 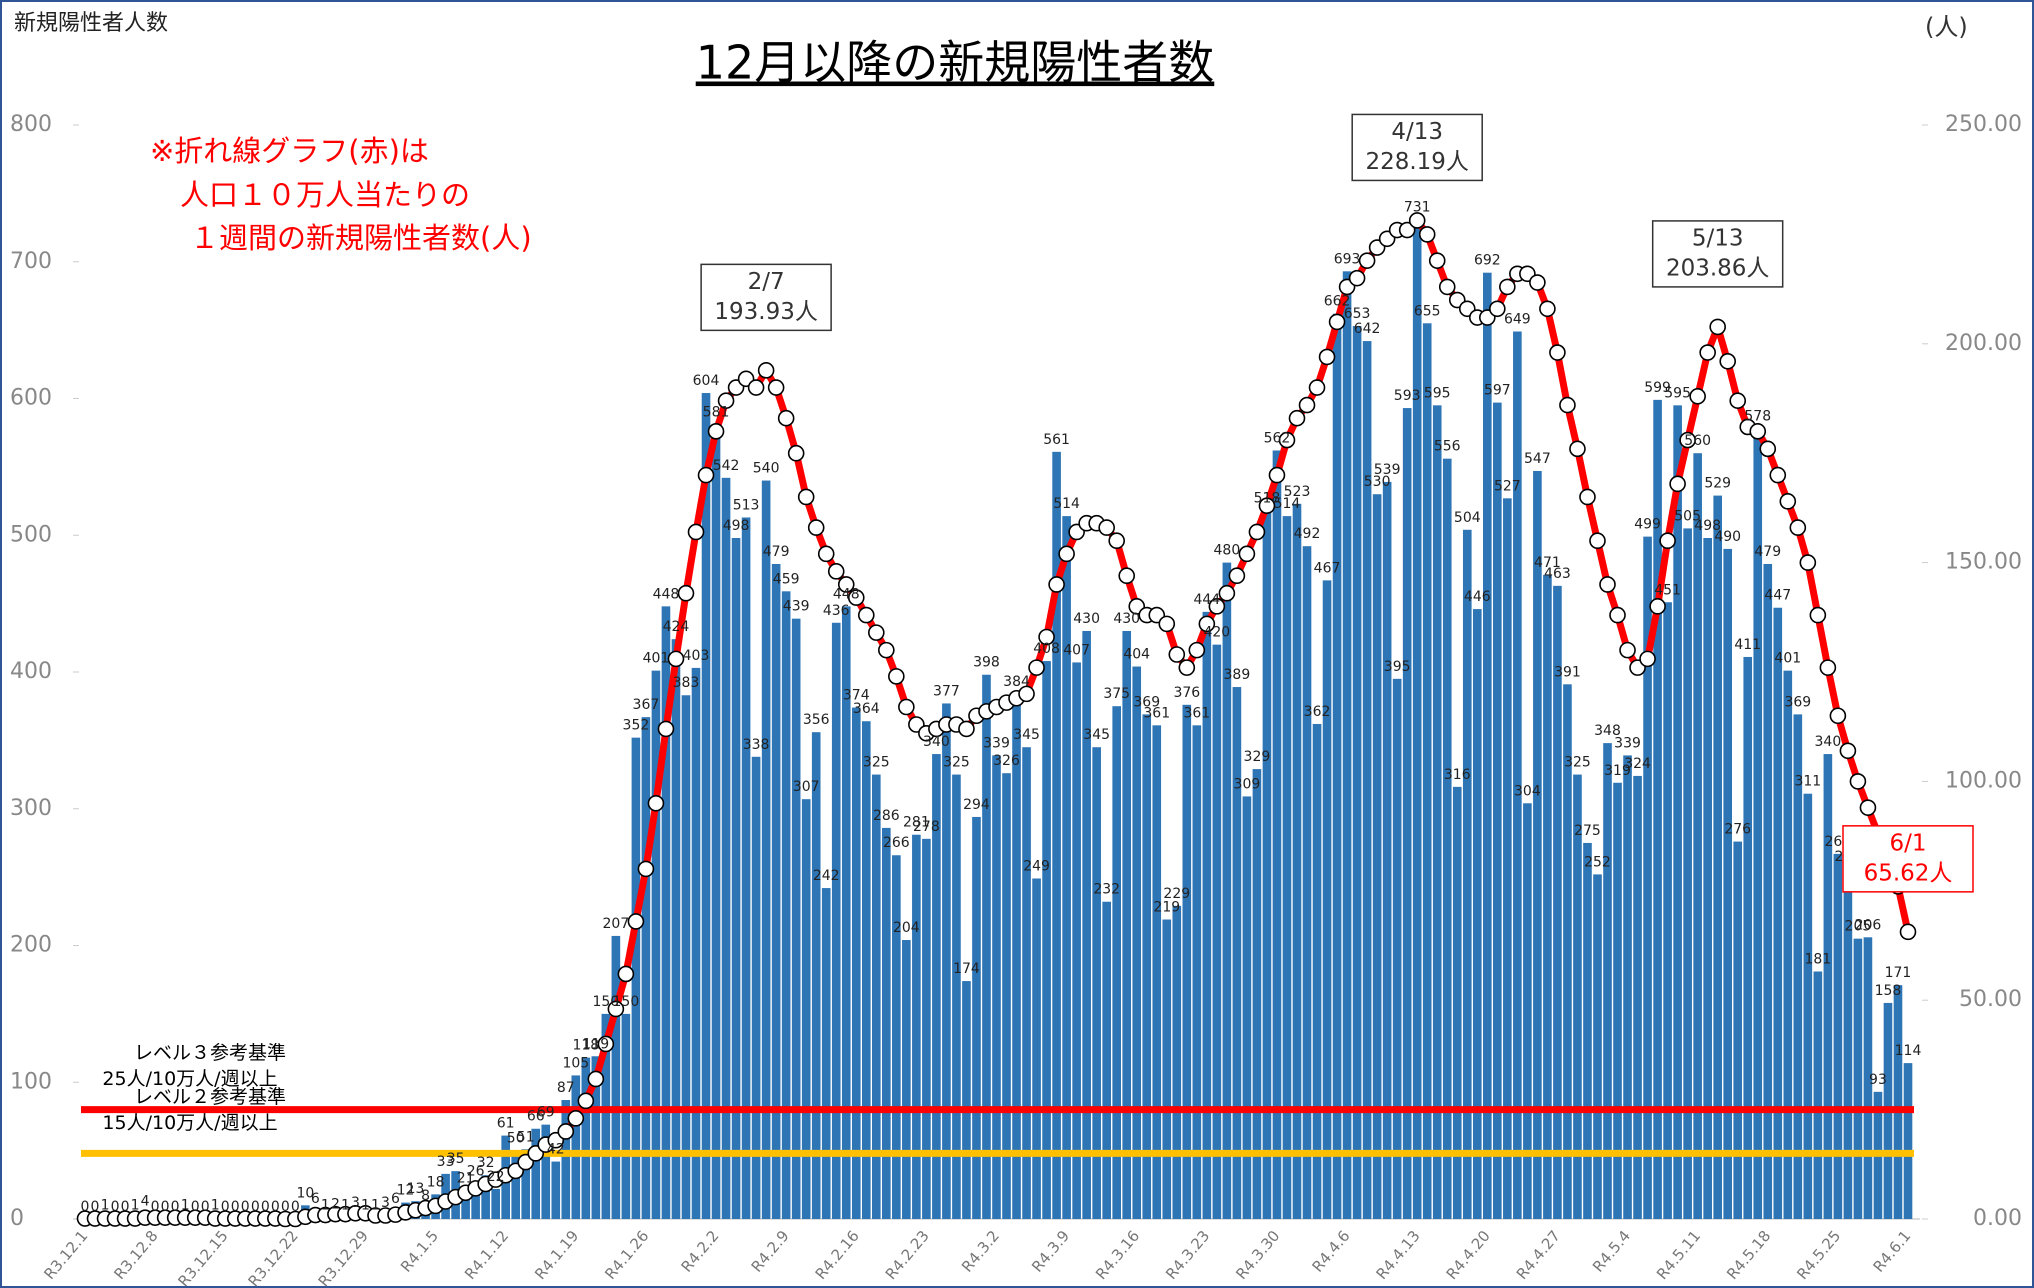 What do you see at coordinates (595, 1044) in the screenshot?
I see `data-label: 119` at bounding box center [595, 1044].